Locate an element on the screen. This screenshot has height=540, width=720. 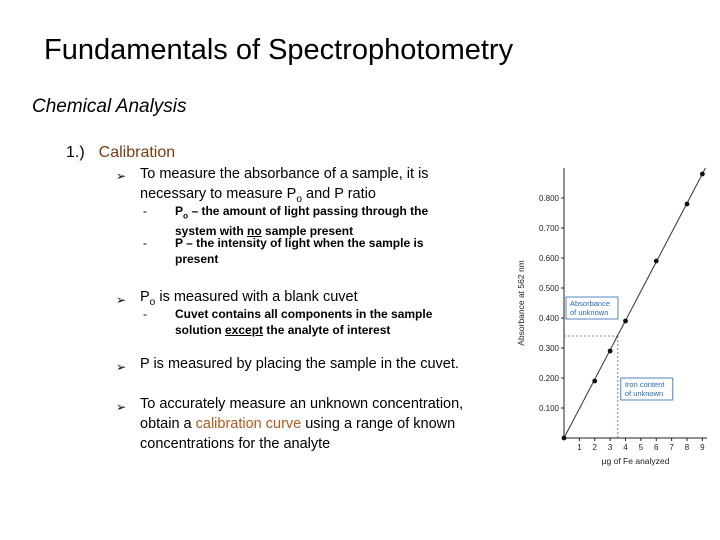
section-heading: 1.) Calibration is located at coordinates (120, 153).